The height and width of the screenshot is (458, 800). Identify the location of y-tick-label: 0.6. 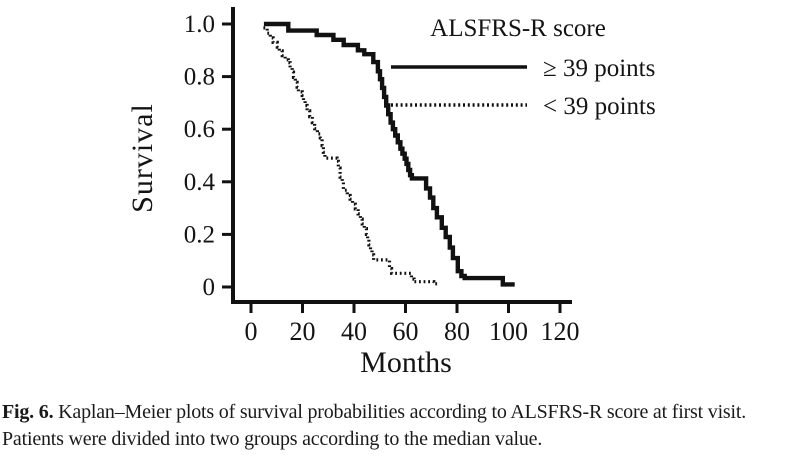
(199, 129).